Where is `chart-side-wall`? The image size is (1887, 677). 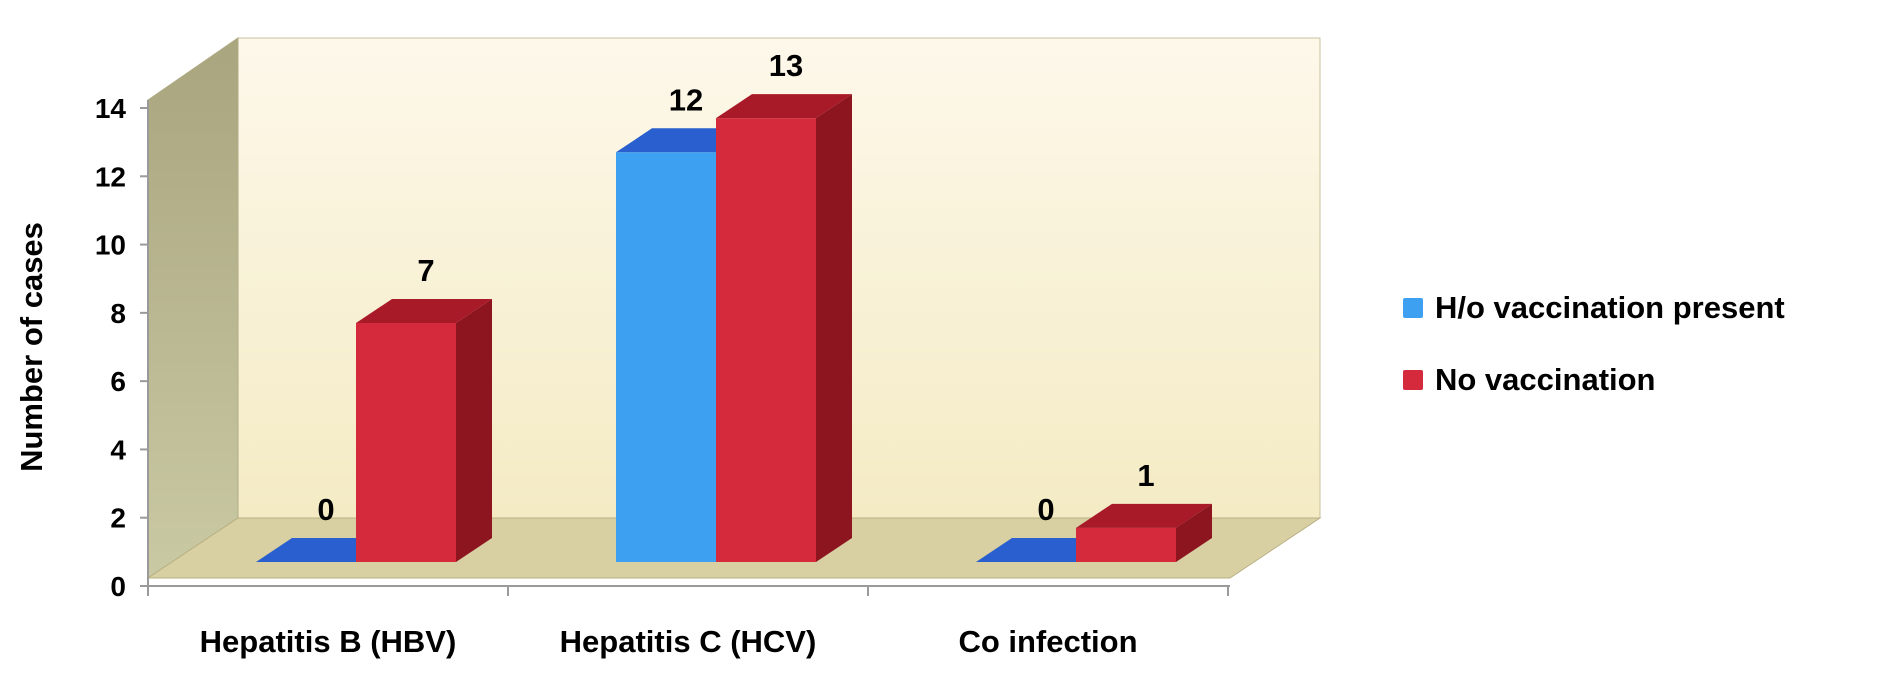
chart-side-wall is located at coordinates (193, 308).